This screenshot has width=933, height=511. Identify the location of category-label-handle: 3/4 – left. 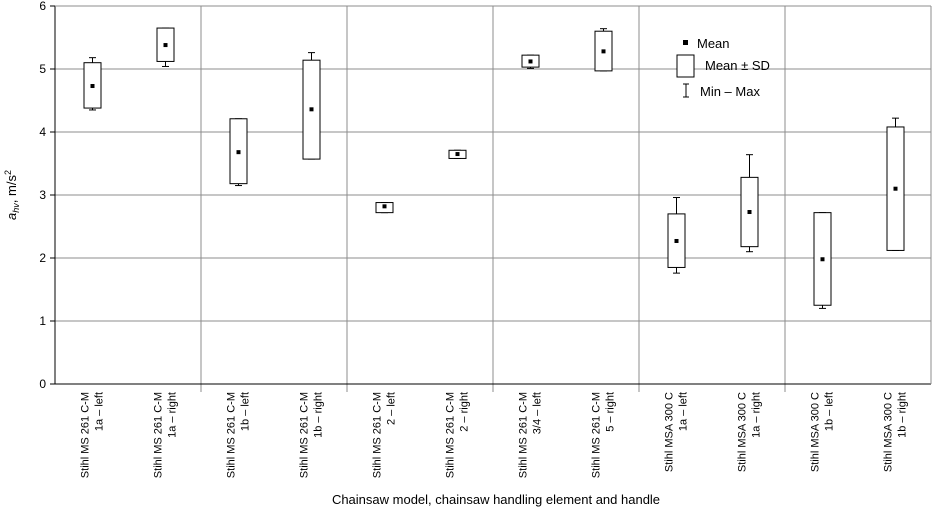
(538, 413).